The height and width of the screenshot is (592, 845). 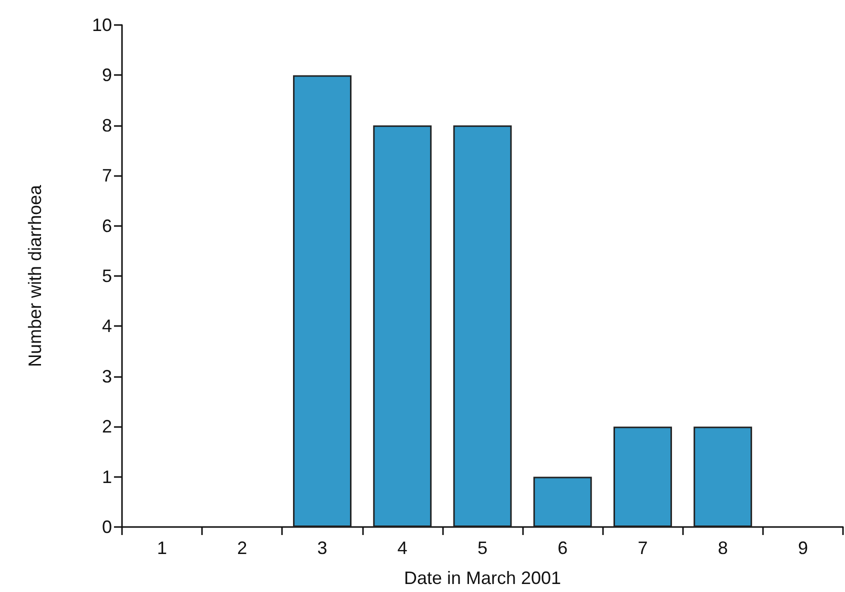 What do you see at coordinates (483, 578) in the screenshot?
I see `x-axis-title: Date in March 2001` at bounding box center [483, 578].